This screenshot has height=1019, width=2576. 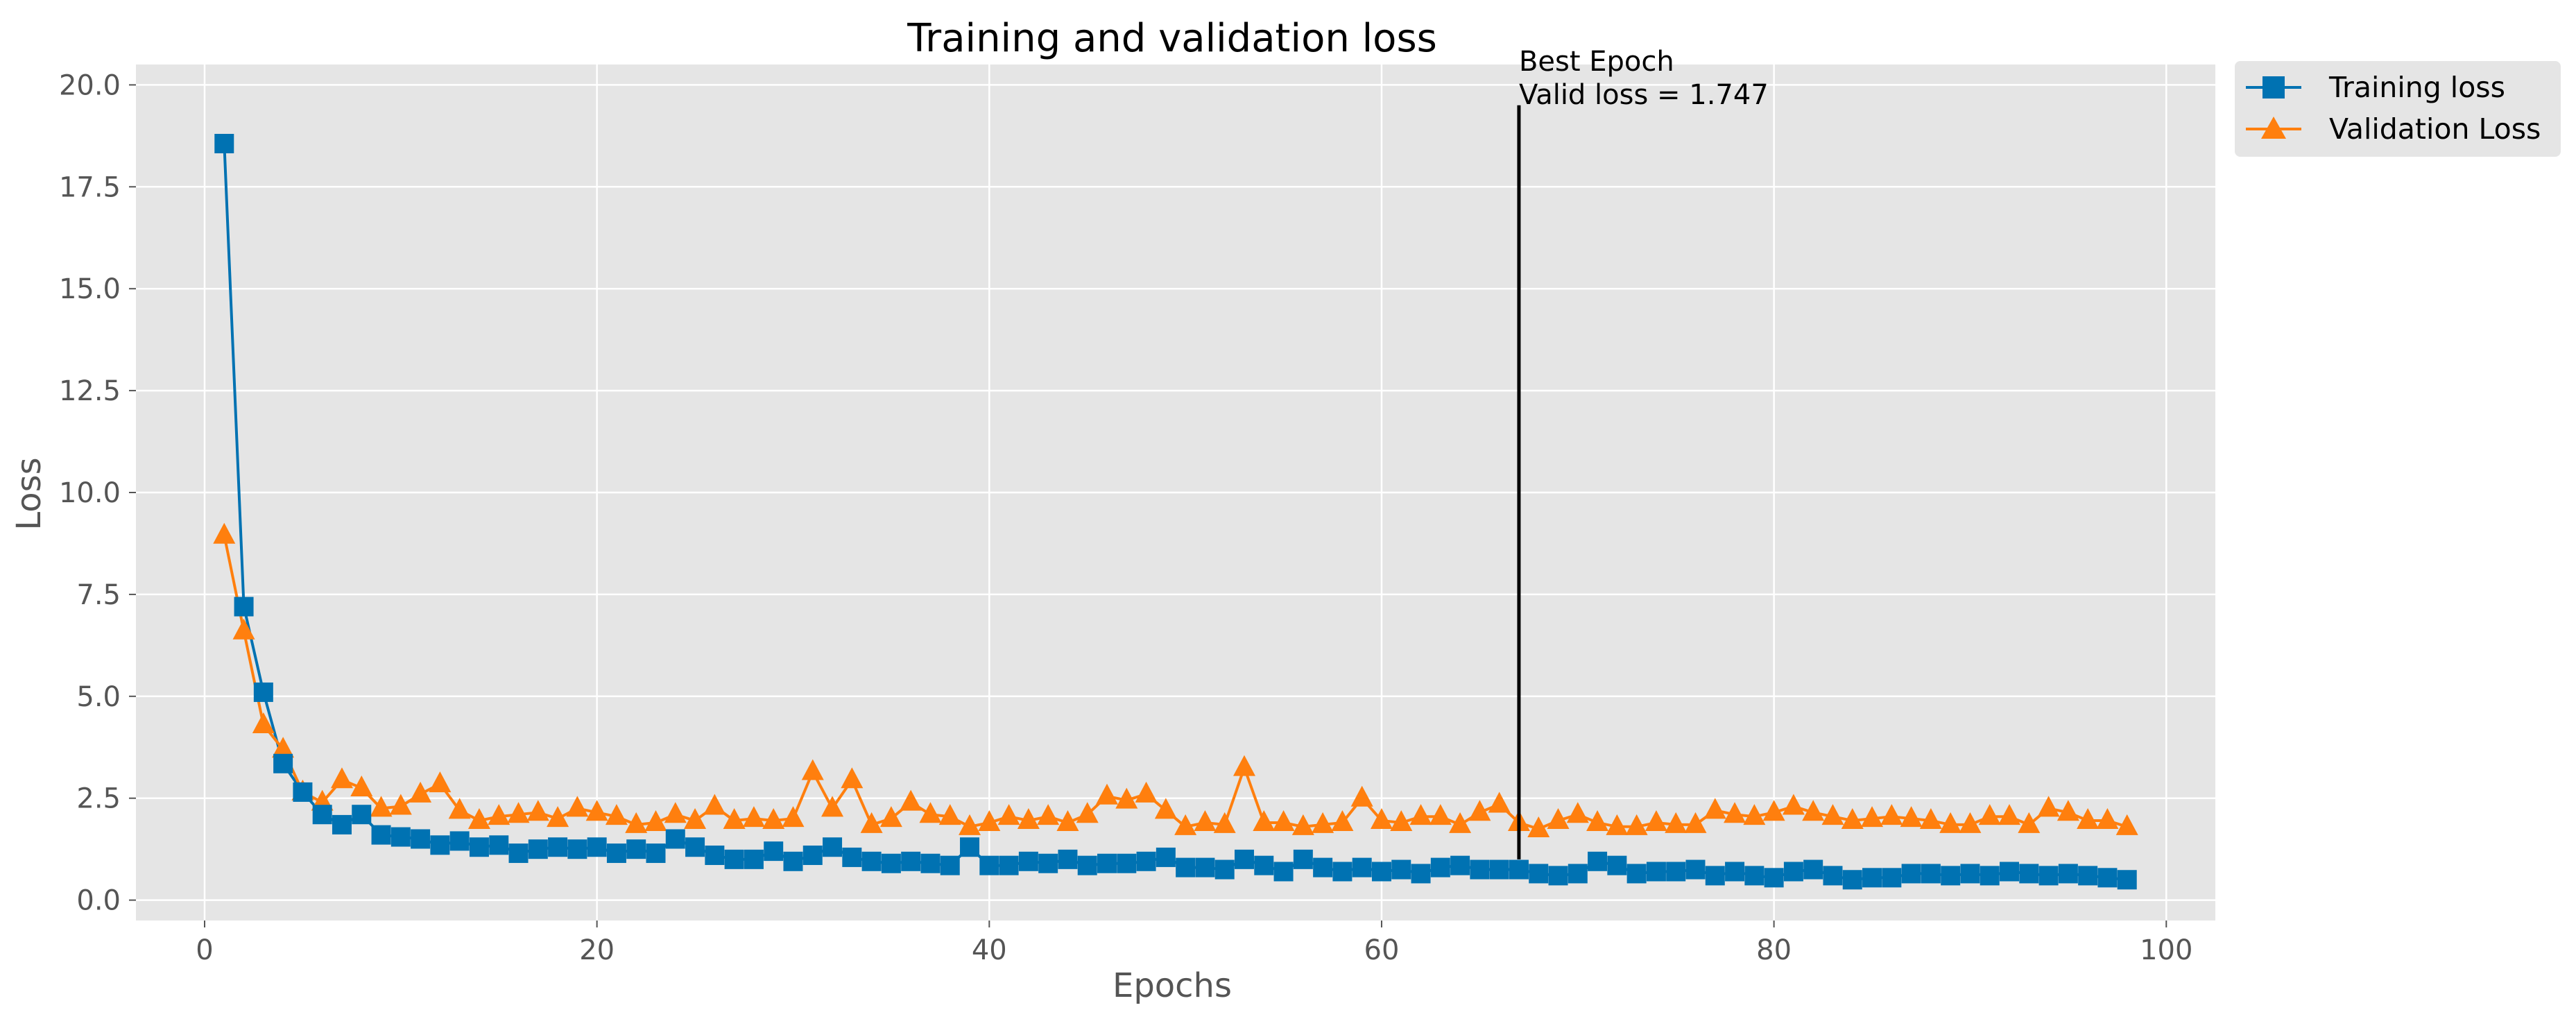 What do you see at coordinates (2416, 87) in the screenshot?
I see `legend-training-label: Training loss` at bounding box center [2416, 87].